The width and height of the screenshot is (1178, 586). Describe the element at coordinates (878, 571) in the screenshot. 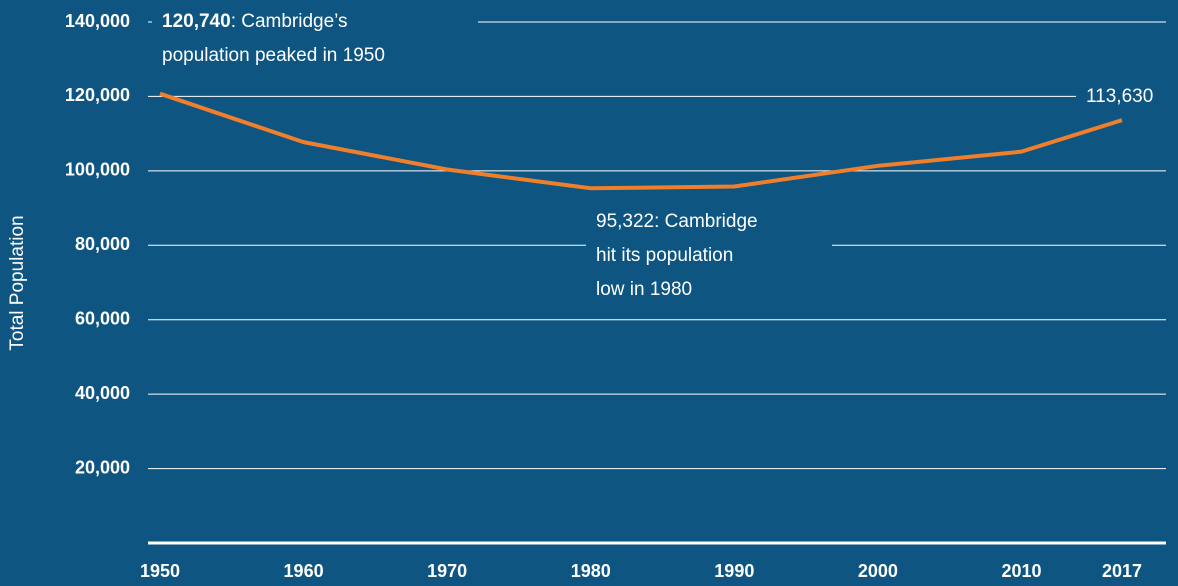

I see `x-tick-label: 2000` at that location.